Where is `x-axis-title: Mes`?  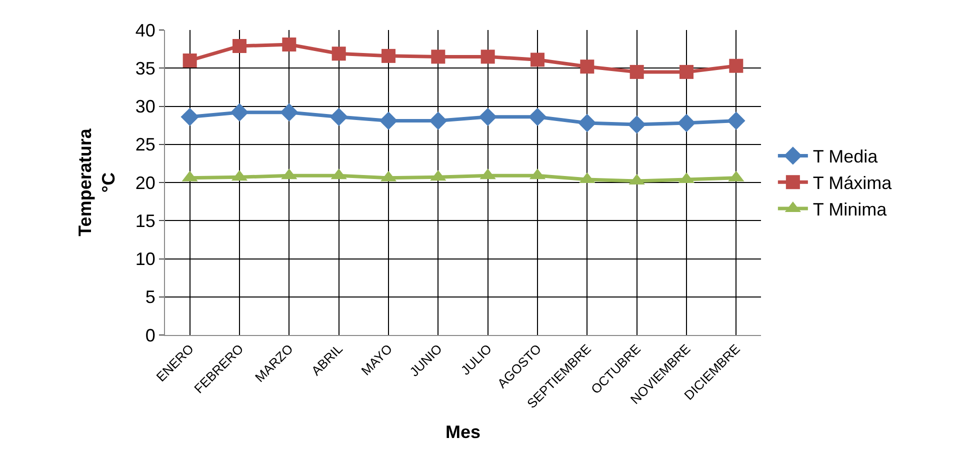 x-axis-title: Mes is located at coordinates (463, 432).